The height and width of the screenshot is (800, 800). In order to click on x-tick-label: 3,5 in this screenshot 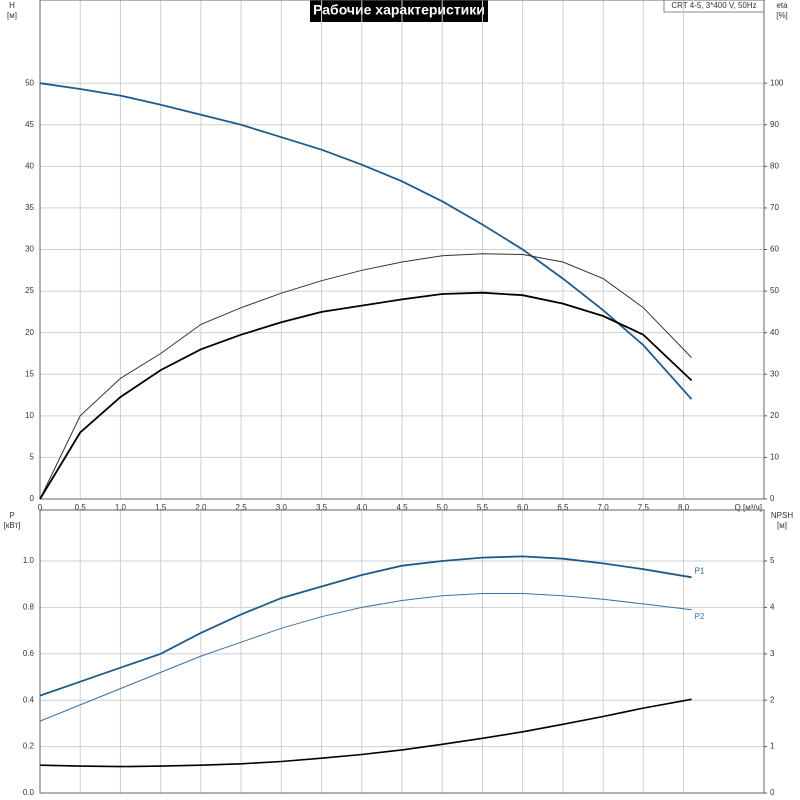, I will do `click(322, 507)`.